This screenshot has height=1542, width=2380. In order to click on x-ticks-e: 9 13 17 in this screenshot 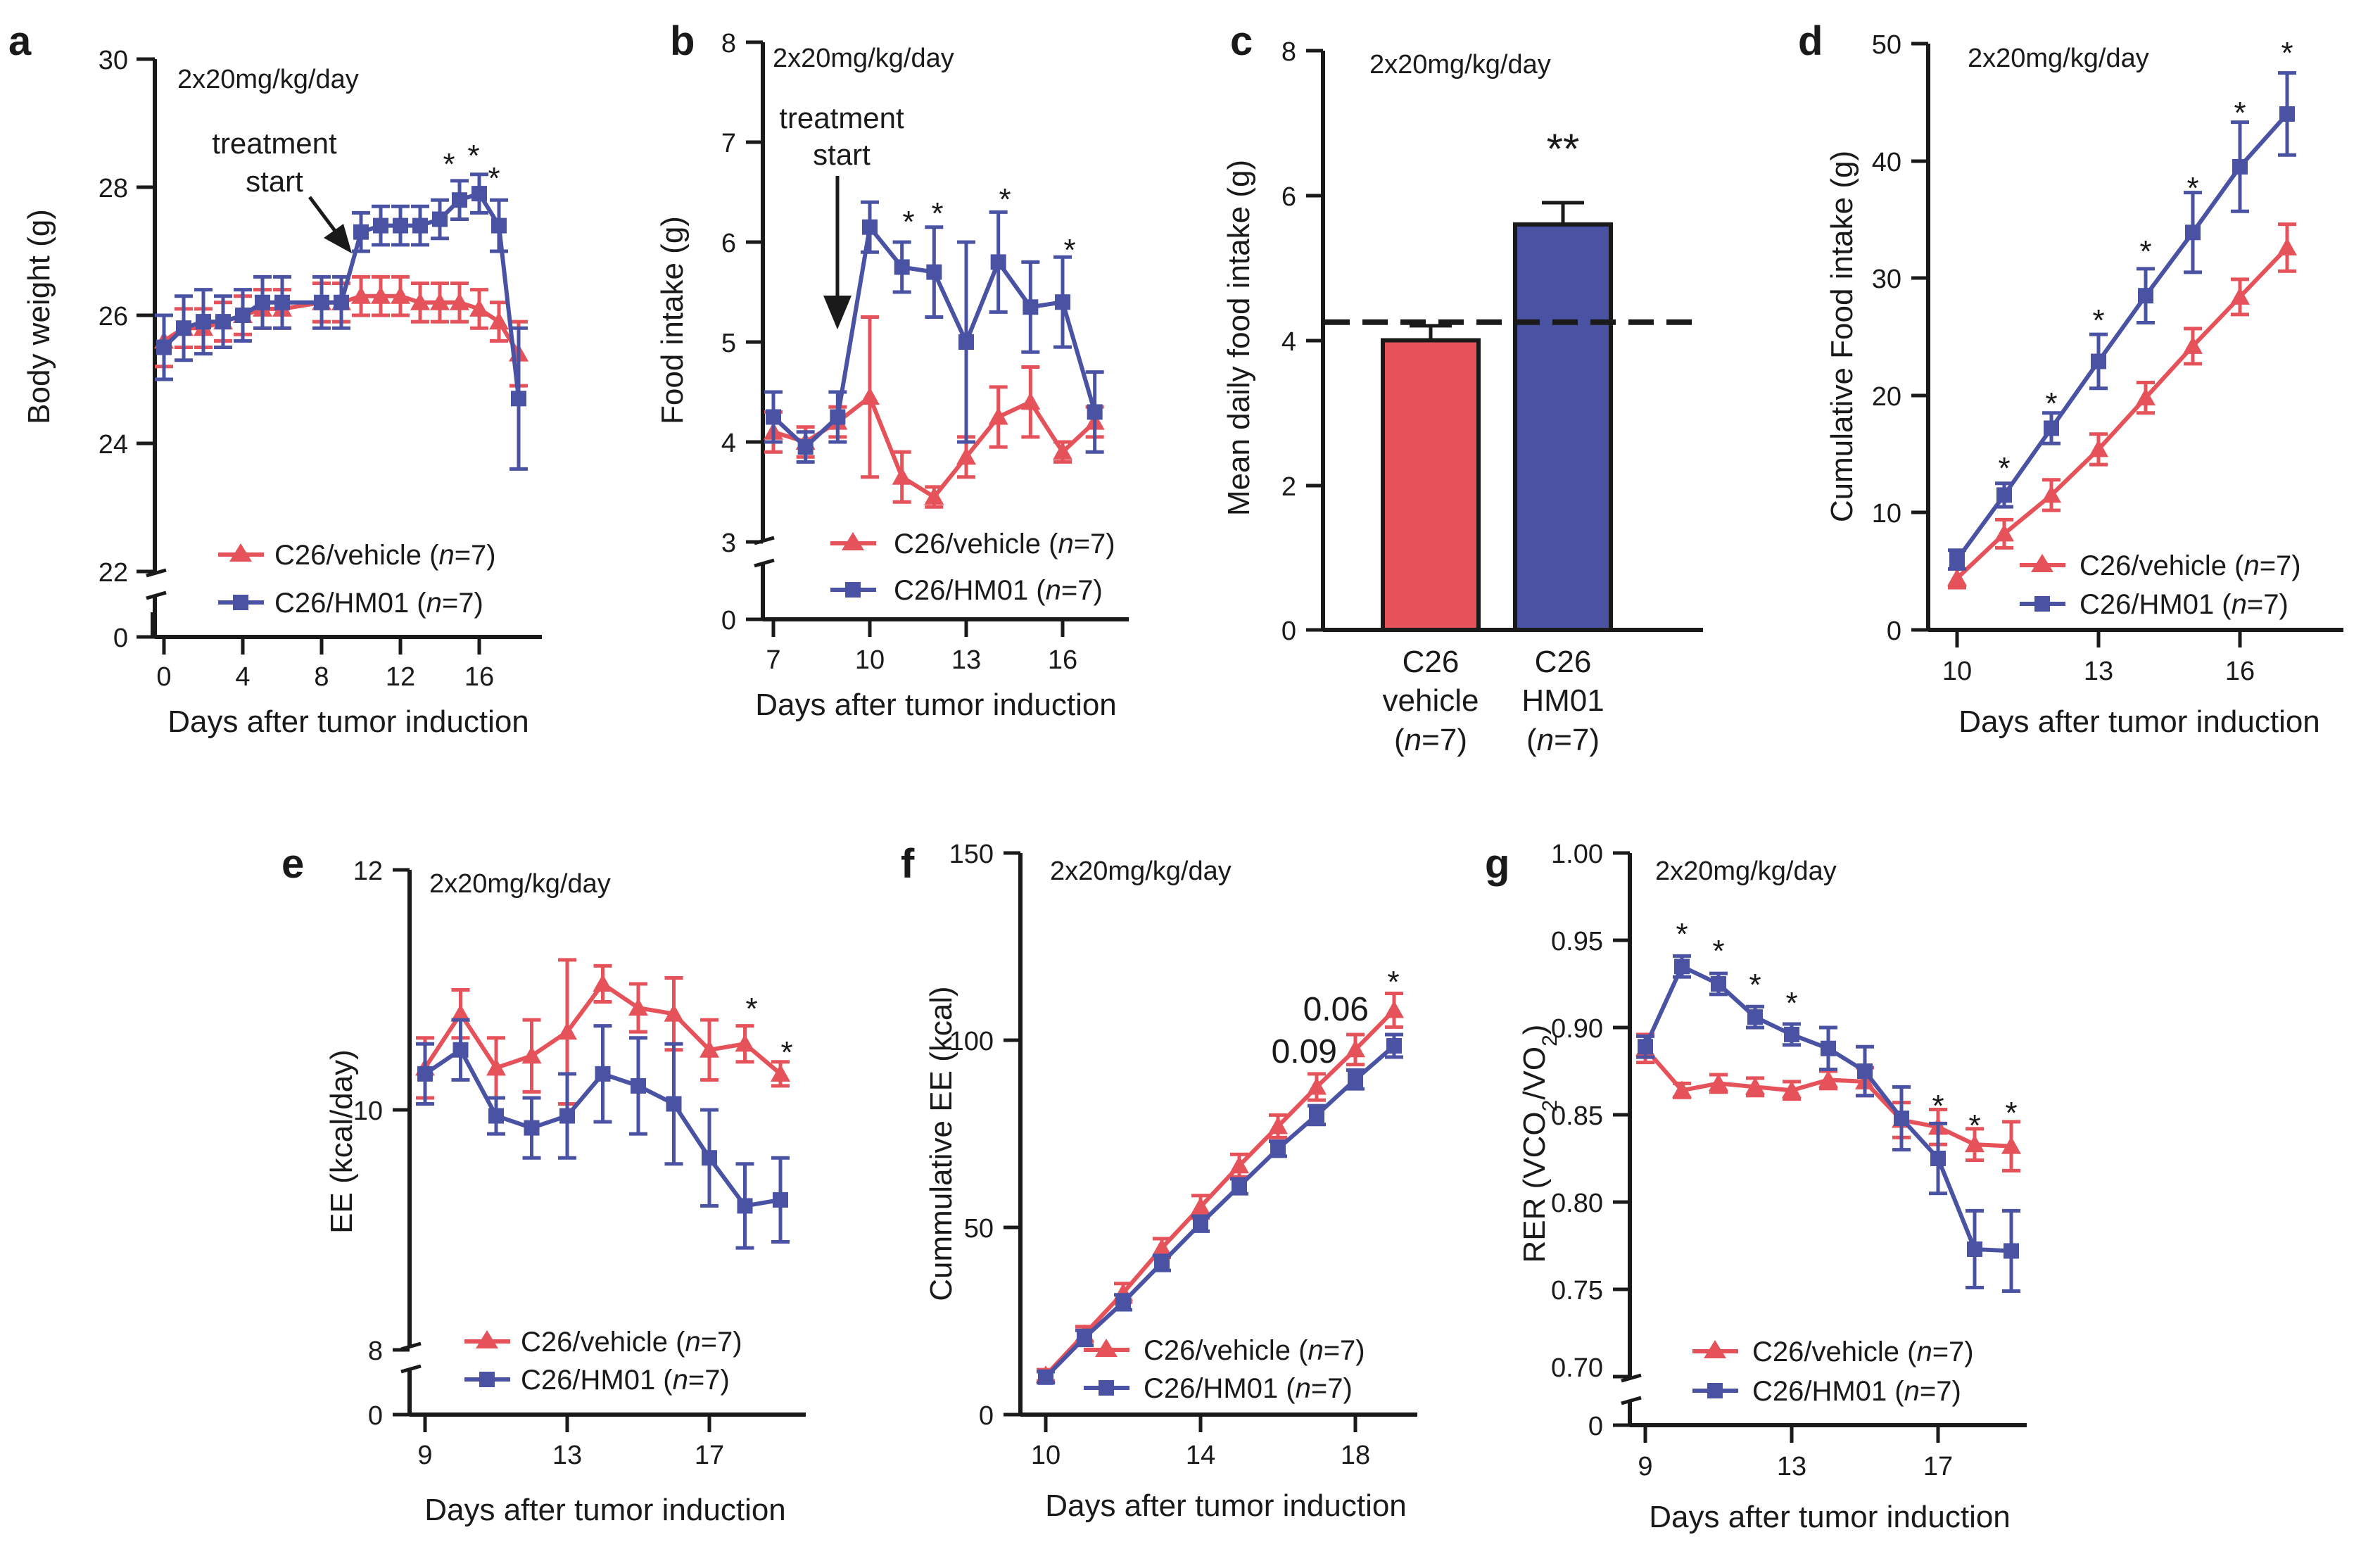, I will do `click(570, 1442)`.